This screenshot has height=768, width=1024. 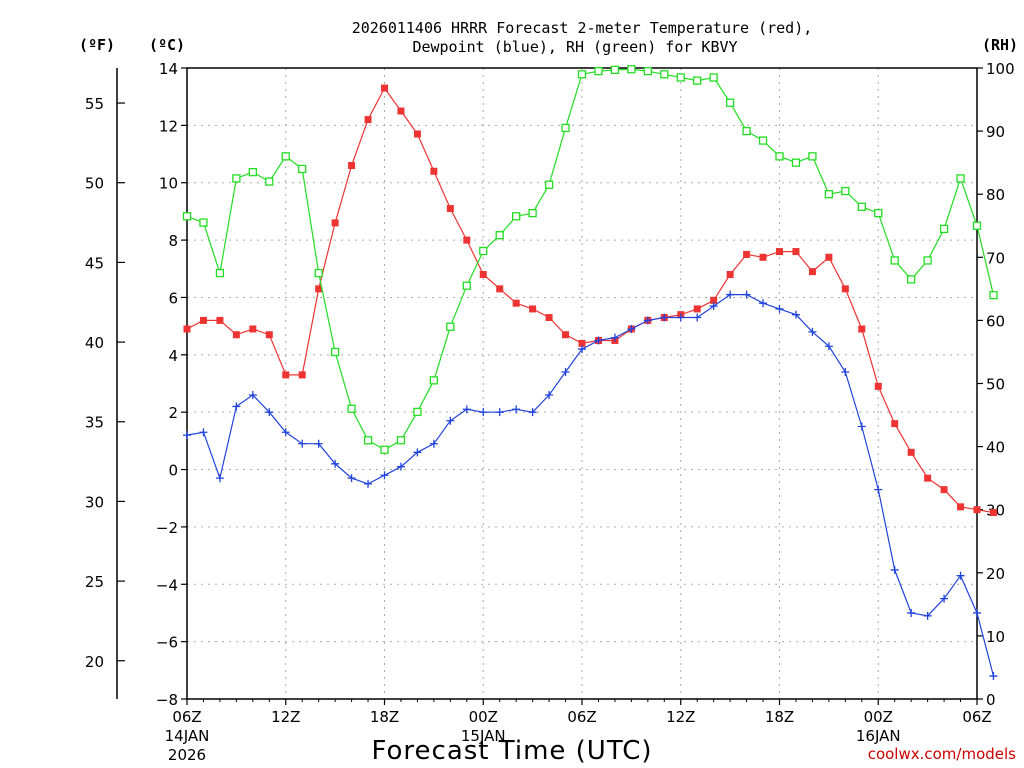 I want to click on x-tick-label: 00Z, so click(x=878, y=717).